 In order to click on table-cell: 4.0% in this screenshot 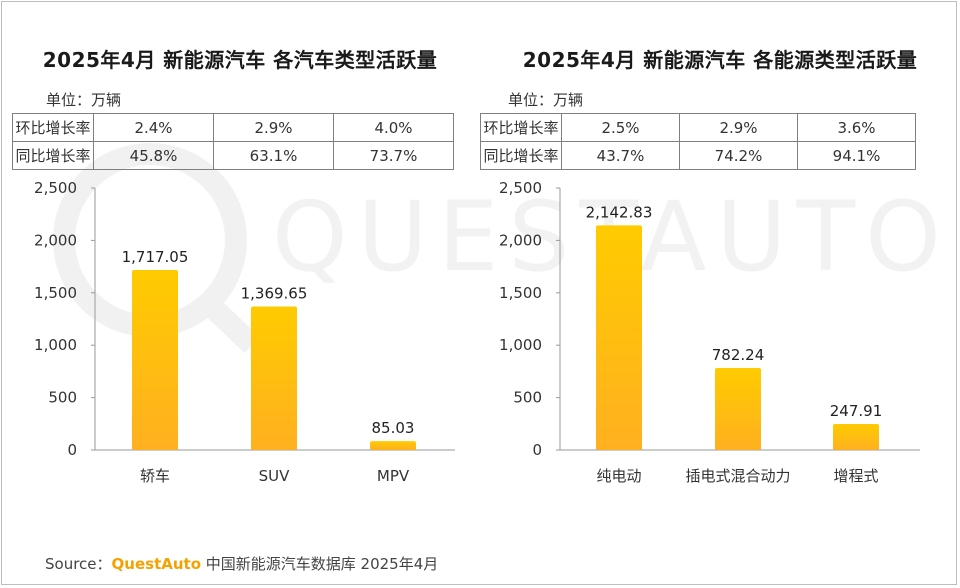, I will do `click(393, 127)`.